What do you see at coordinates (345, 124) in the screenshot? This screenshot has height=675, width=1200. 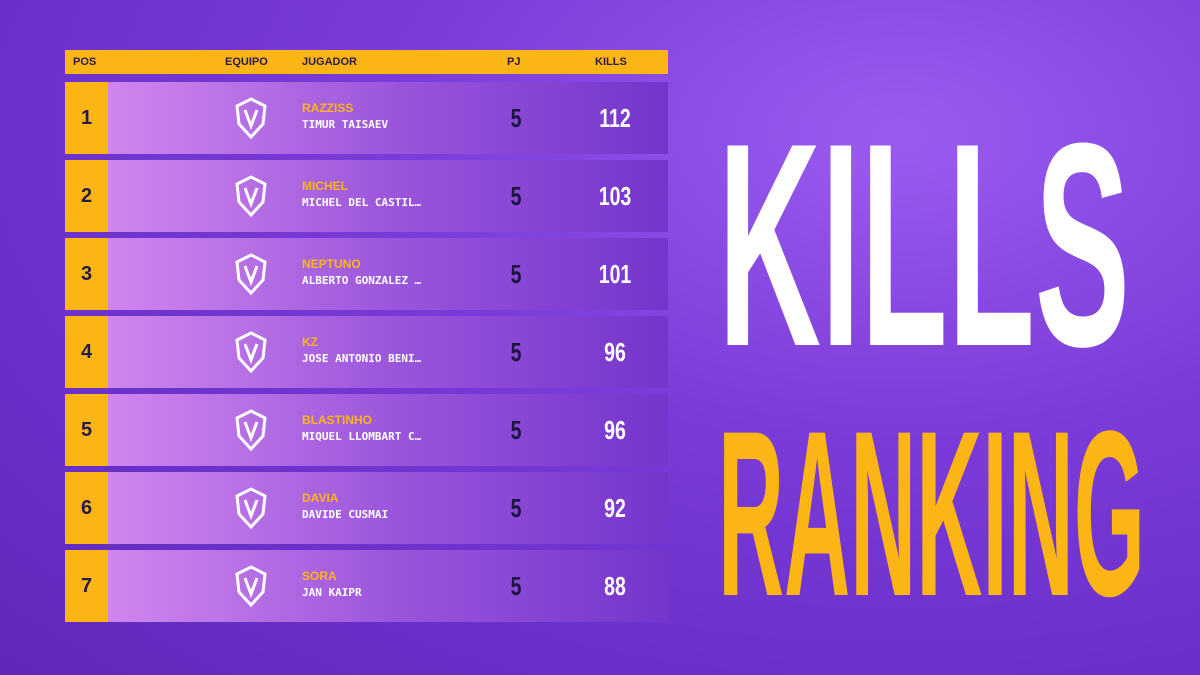 I see `player-name: TIMUR TAISAEV` at bounding box center [345, 124].